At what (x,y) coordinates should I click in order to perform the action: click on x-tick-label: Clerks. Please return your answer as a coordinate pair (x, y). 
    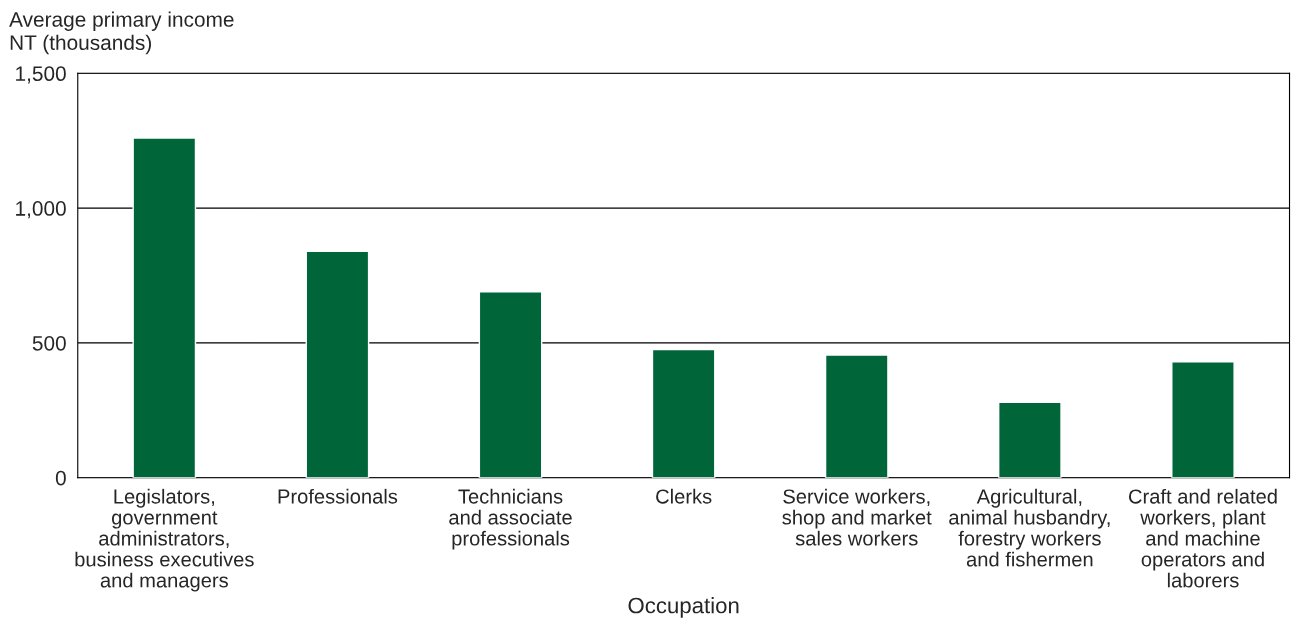
    Looking at the image, I should click on (684, 496).